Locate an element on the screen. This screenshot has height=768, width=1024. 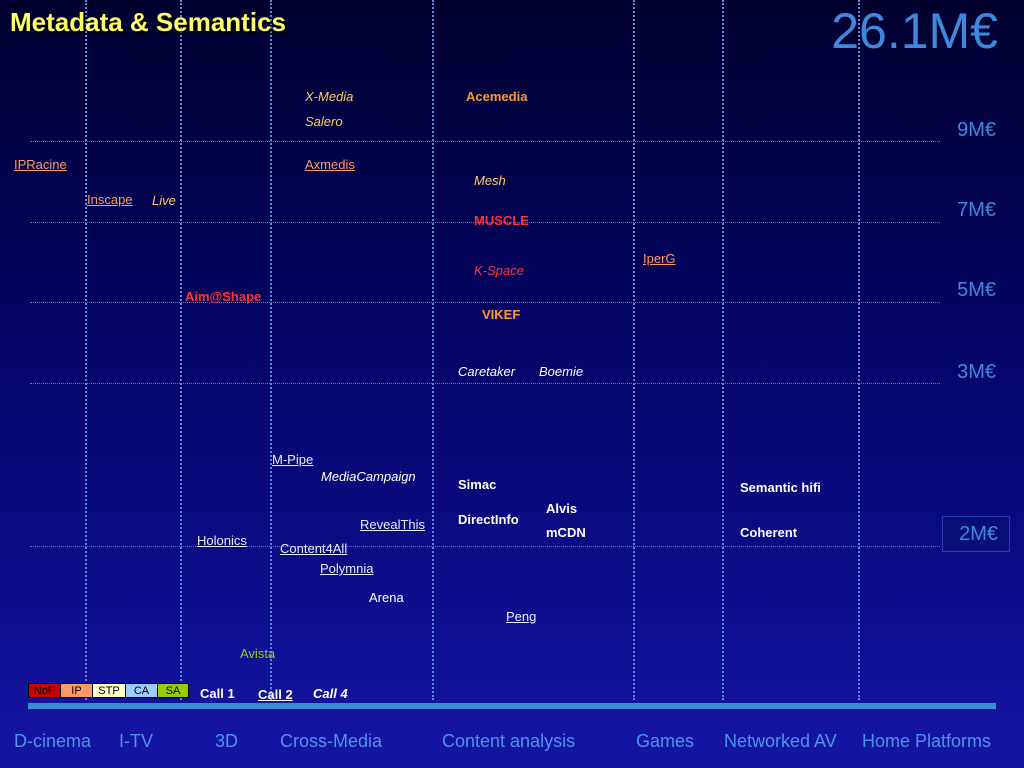
project-avista: Avista is located at coordinates (258, 653).